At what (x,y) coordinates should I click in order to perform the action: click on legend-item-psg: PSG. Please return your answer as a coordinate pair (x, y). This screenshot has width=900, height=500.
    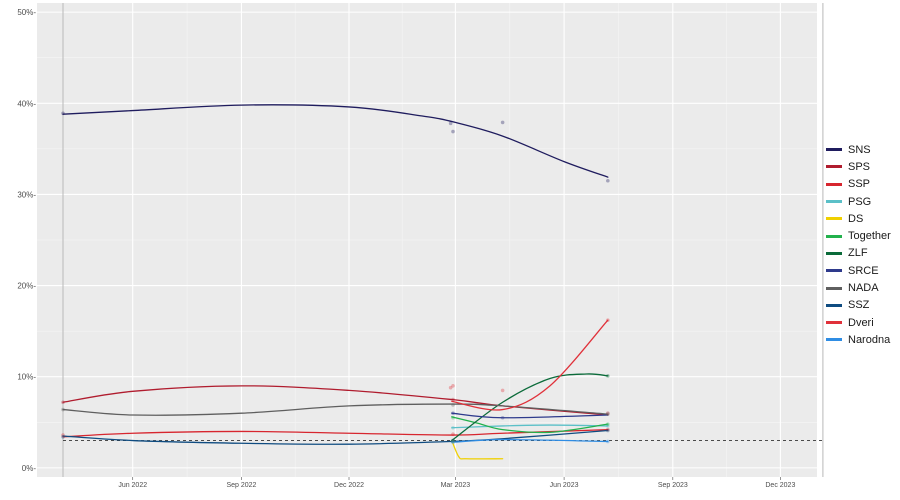
    Looking at the image, I should click on (862, 201).